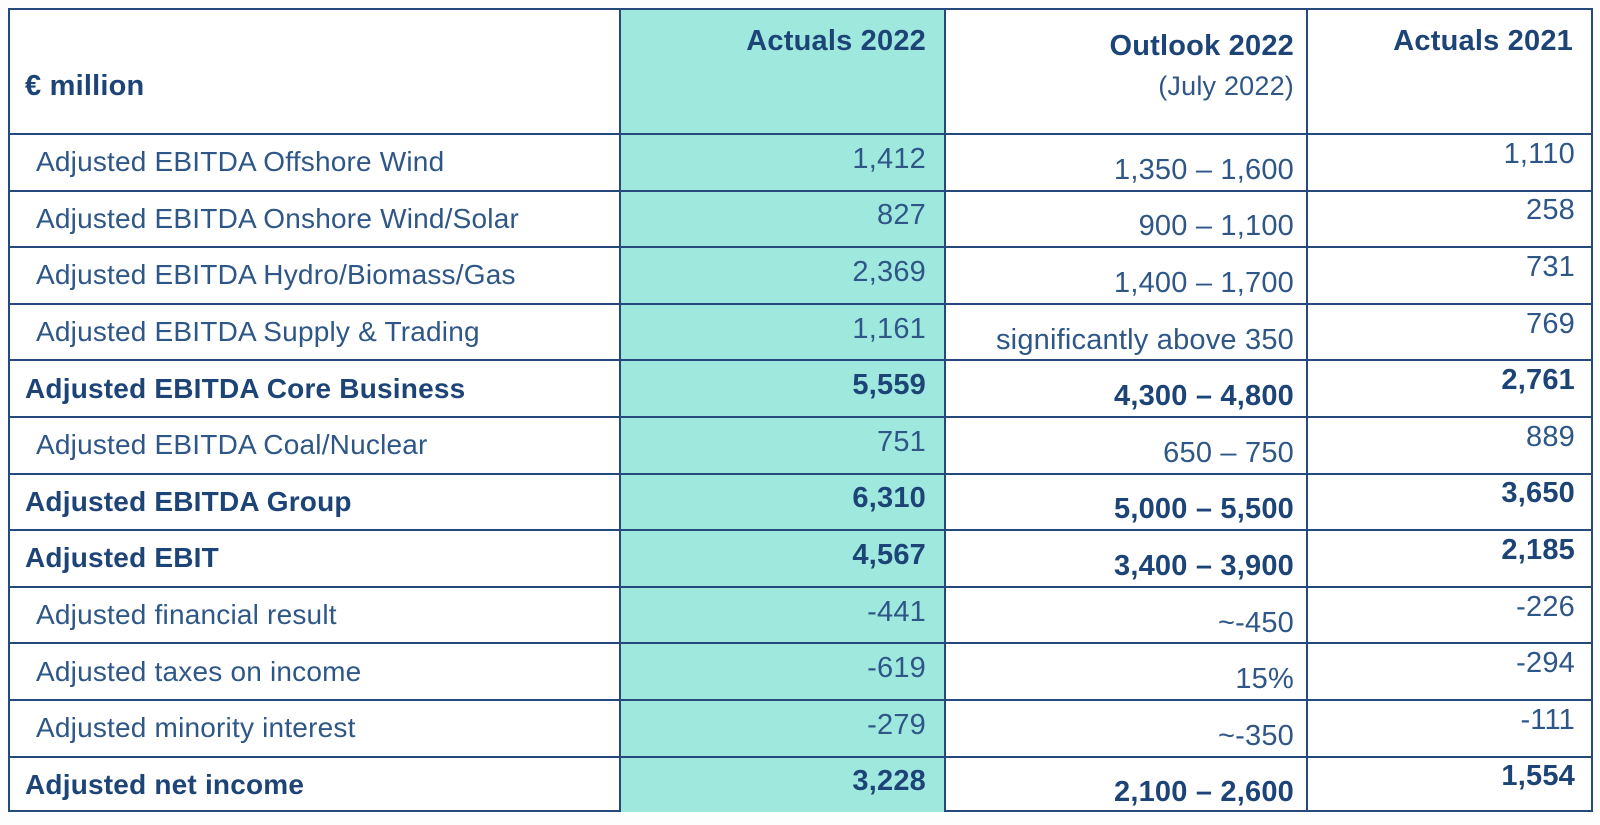 Image resolution: width=1600 pixels, height=825 pixels. Describe the element at coordinates (1127, 558) in the screenshot. I see `outlook-2022-cell: 3,400 – 3,900` at that location.